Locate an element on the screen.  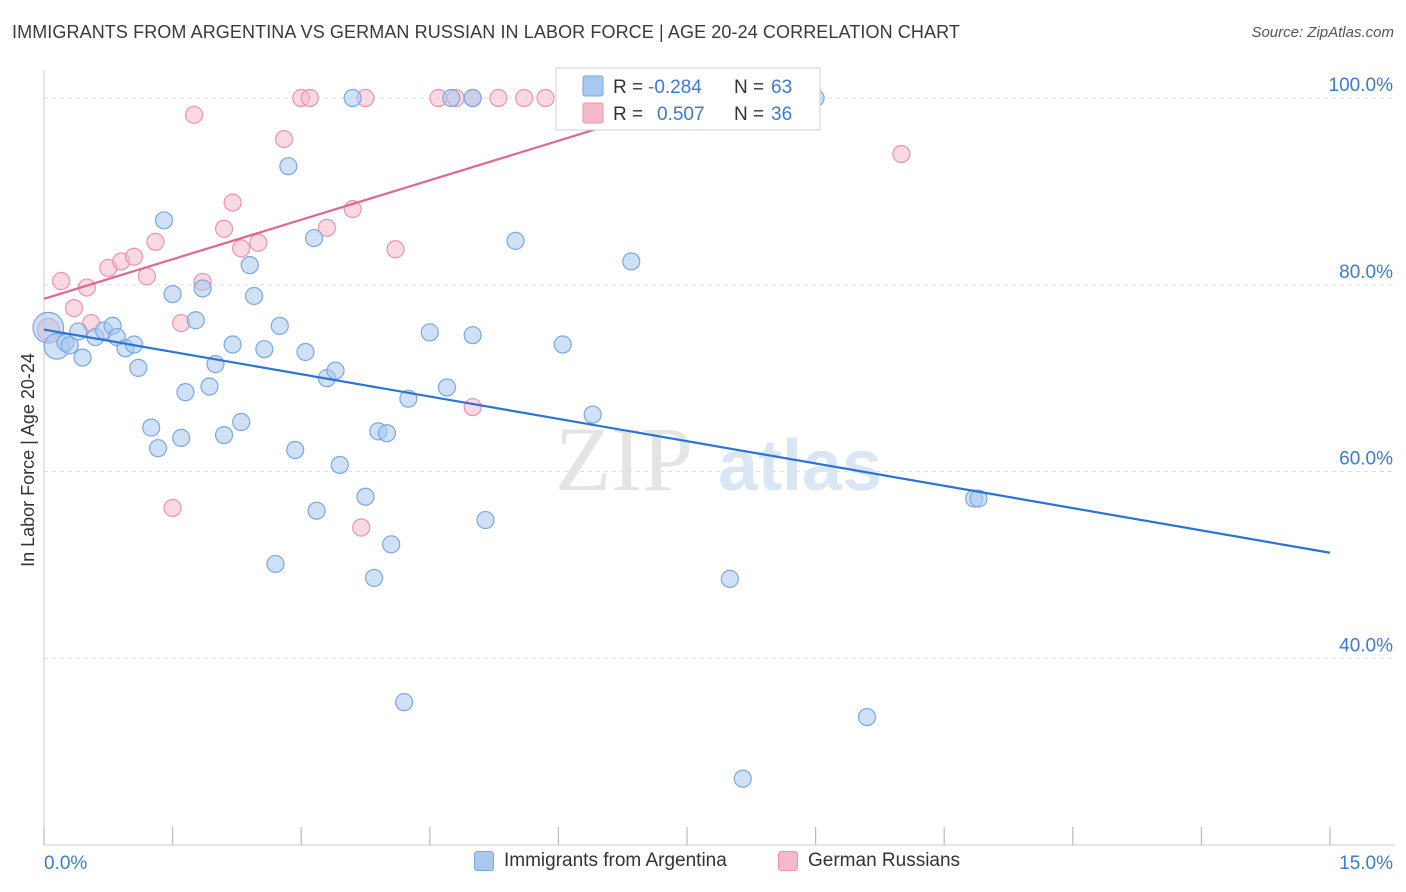
legend-swatch-pink is located at coordinates (593, 113).